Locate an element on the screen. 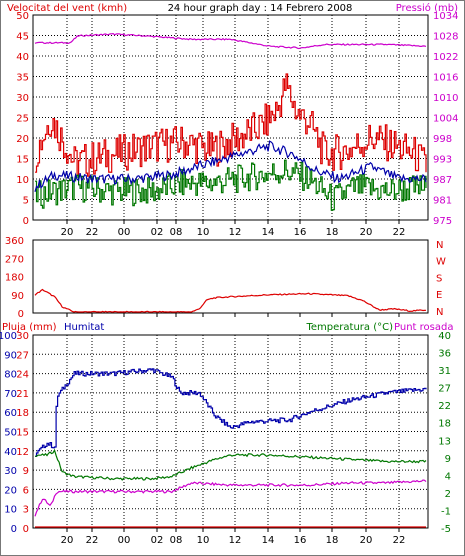 Image resolution: width=465 pixels, height=556 pixels. wind-axis-tick-label: 25 is located at coordinates (22, 119).